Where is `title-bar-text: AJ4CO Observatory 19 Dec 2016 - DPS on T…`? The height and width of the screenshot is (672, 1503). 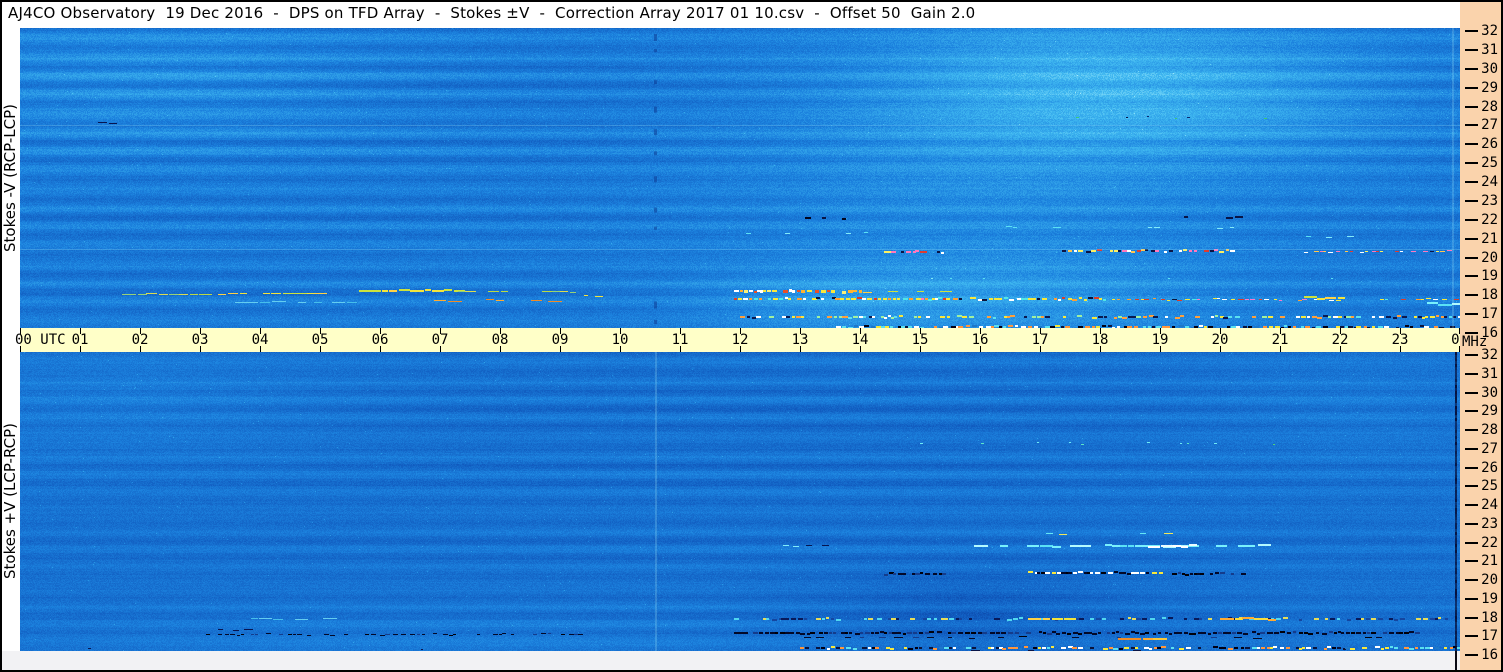
title-bar-text: AJ4CO Observatory 19 Dec 2016 - DPS on T… is located at coordinates (492, 13).